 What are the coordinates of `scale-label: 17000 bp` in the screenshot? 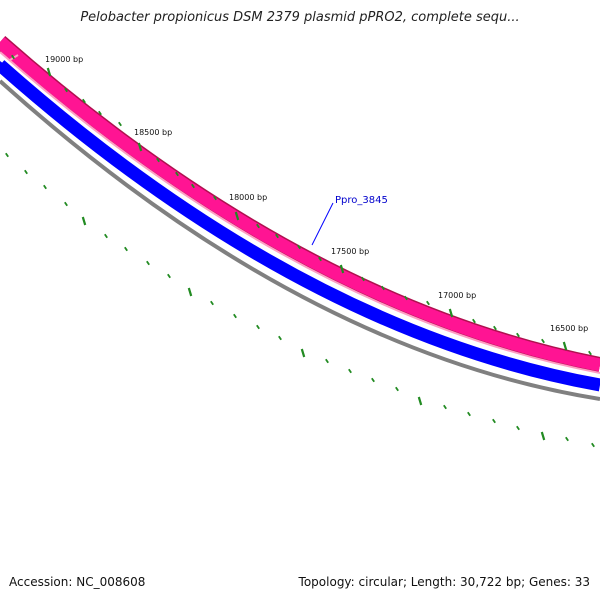 It's located at (457, 295).